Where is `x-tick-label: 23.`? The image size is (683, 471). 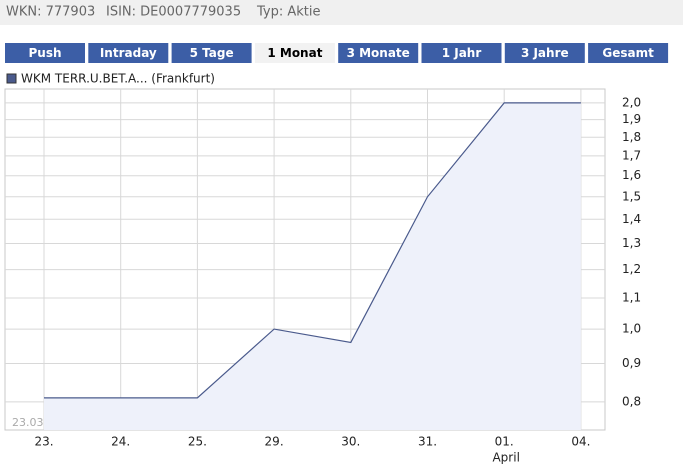
x-tick-label: 23. is located at coordinates (43, 442).